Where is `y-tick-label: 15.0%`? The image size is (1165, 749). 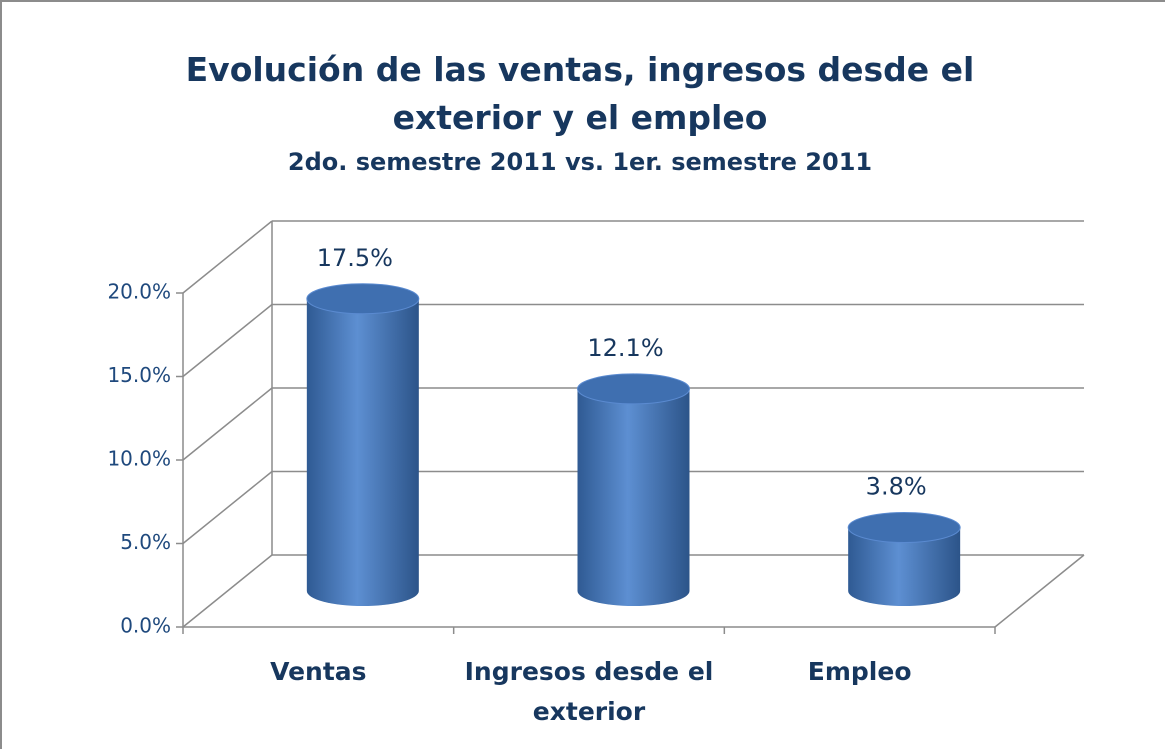
y-tick-label: 15.0% is located at coordinates (139, 375).